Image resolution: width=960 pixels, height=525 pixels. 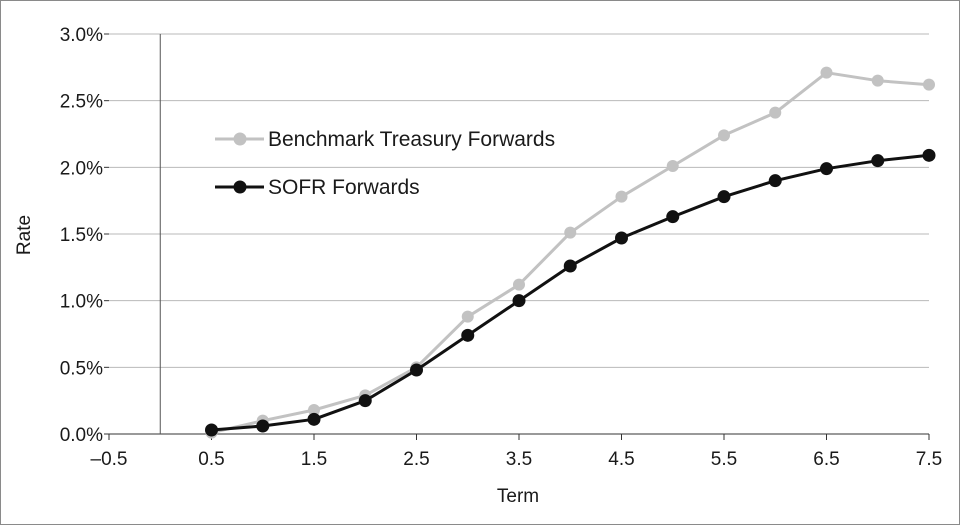 What do you see at coordinates (81, 35) in the screenshot?
I see `y-tick-label: 3.0%` at bounding box center [81, 35].